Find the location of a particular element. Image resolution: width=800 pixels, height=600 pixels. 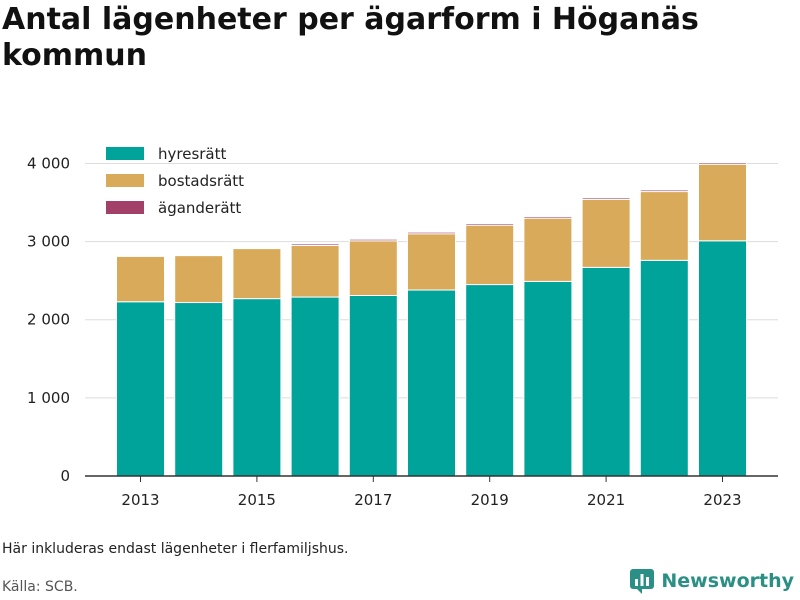

x-tick-label: 2021 is located at coordinates (606, 500).